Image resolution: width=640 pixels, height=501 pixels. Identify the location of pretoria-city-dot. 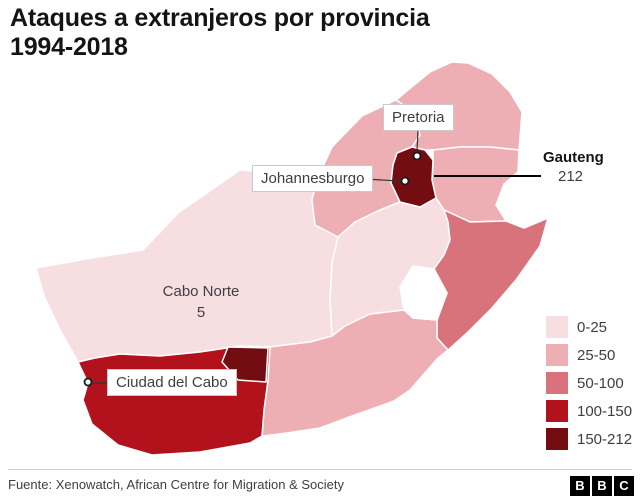
(417, 156).